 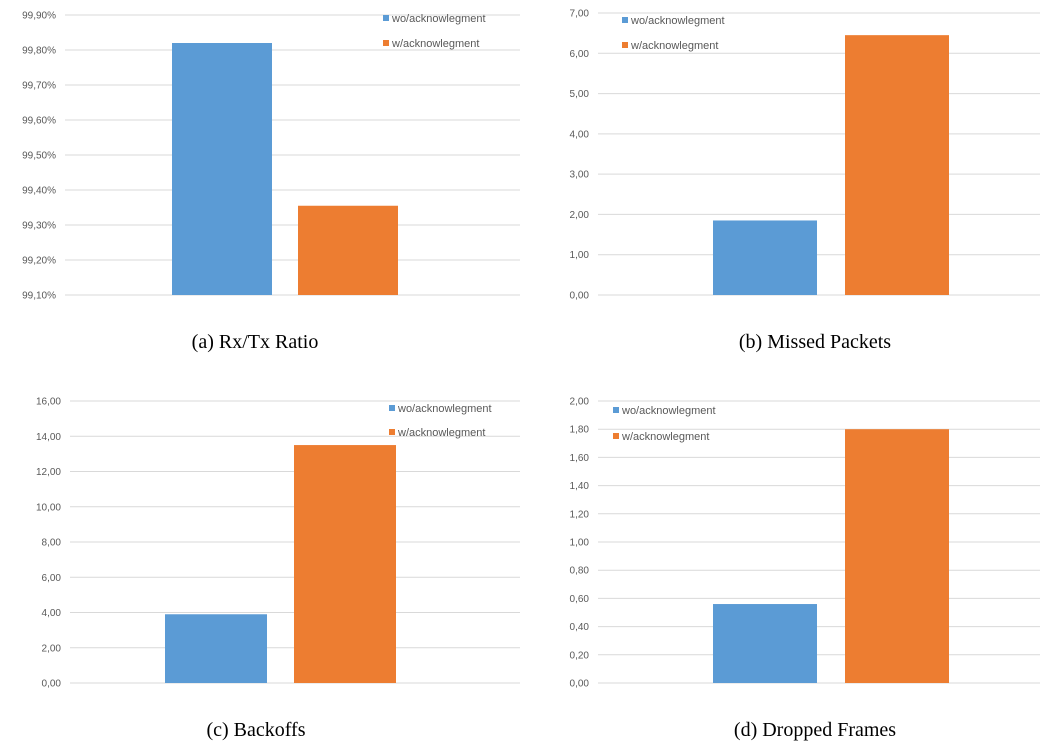 What do you see at coordinates (815, 730) in the screenshot?
I see `chart-caption: (d) Dropped Frames` at bounding box center [815, 730].